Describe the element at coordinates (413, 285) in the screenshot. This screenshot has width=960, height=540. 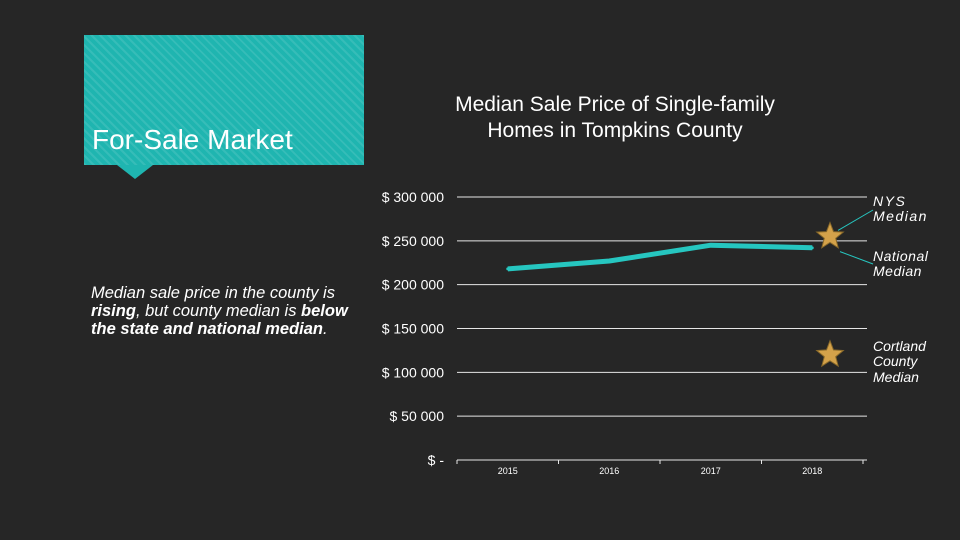
I see `y-tick-label: $ 200 000` at that location.